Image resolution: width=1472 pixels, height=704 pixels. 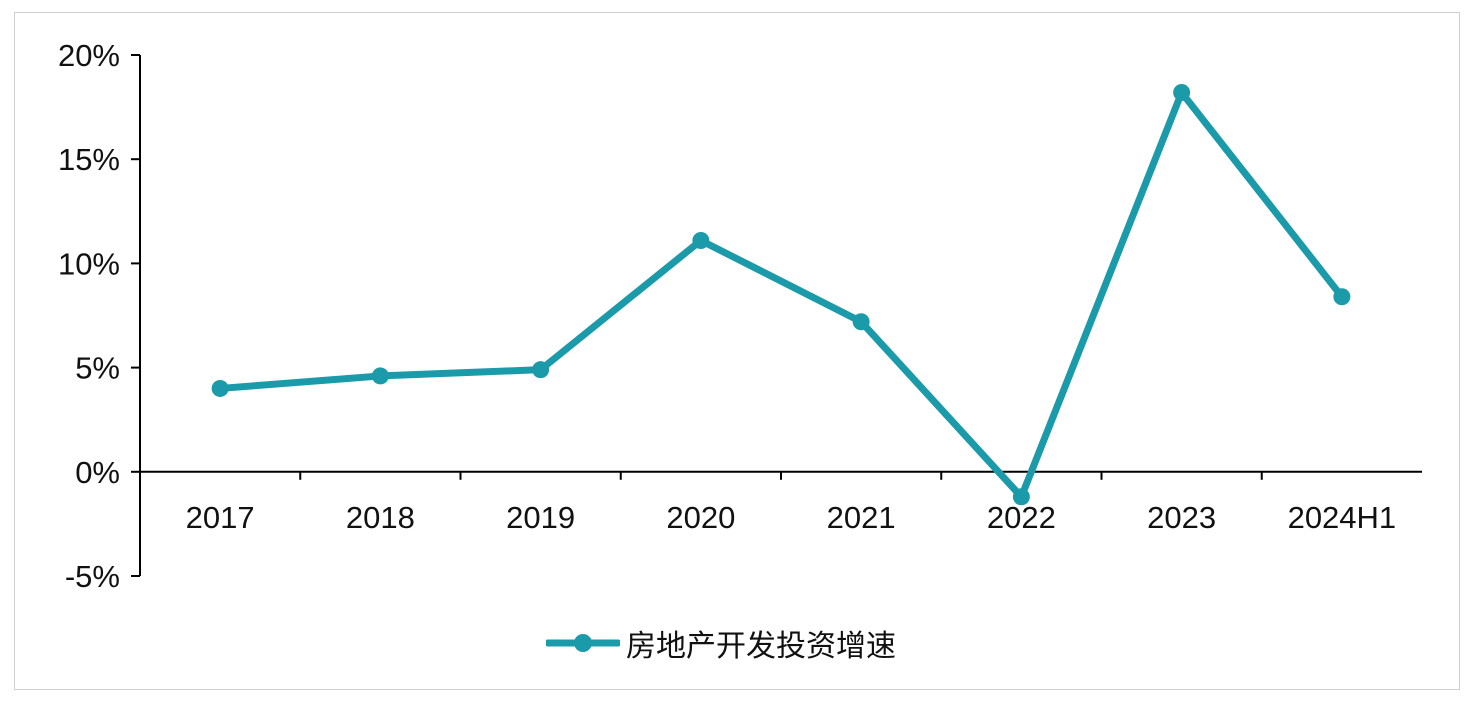 What do you see at coordinates (92, 576) in the screenshot?
I see `y-tick-label: -5%` at bounding box center [92, 576].